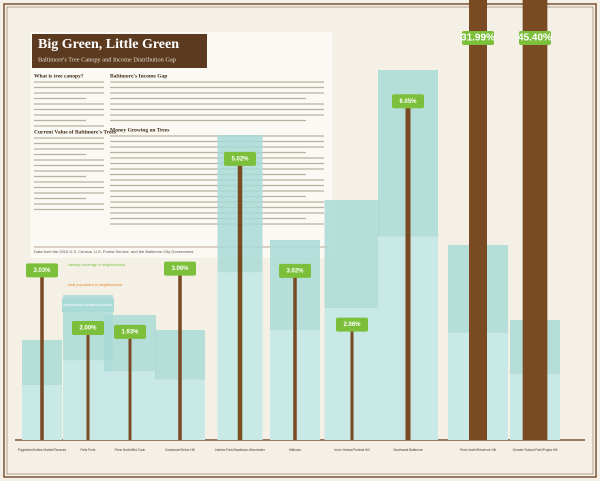  I want to click on x-tick-label: Inner Harbor/Federal Hill, so click(352, 450).